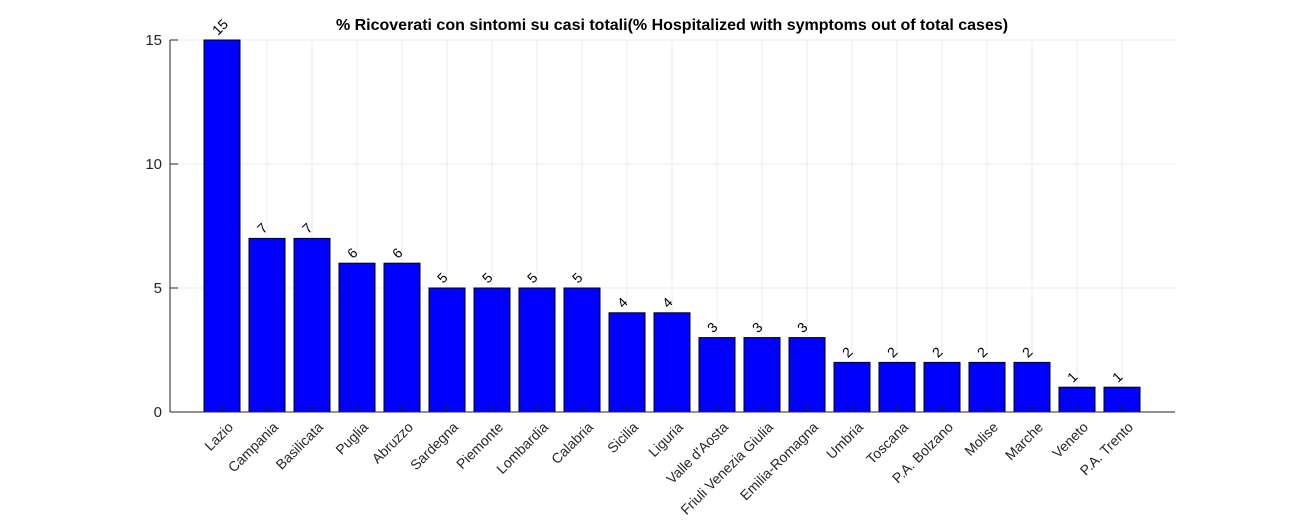  What do you see at coordinates (158, 288) in the screenshot?
I see `y-tick-label: 5` at bounding box center [158, 288].